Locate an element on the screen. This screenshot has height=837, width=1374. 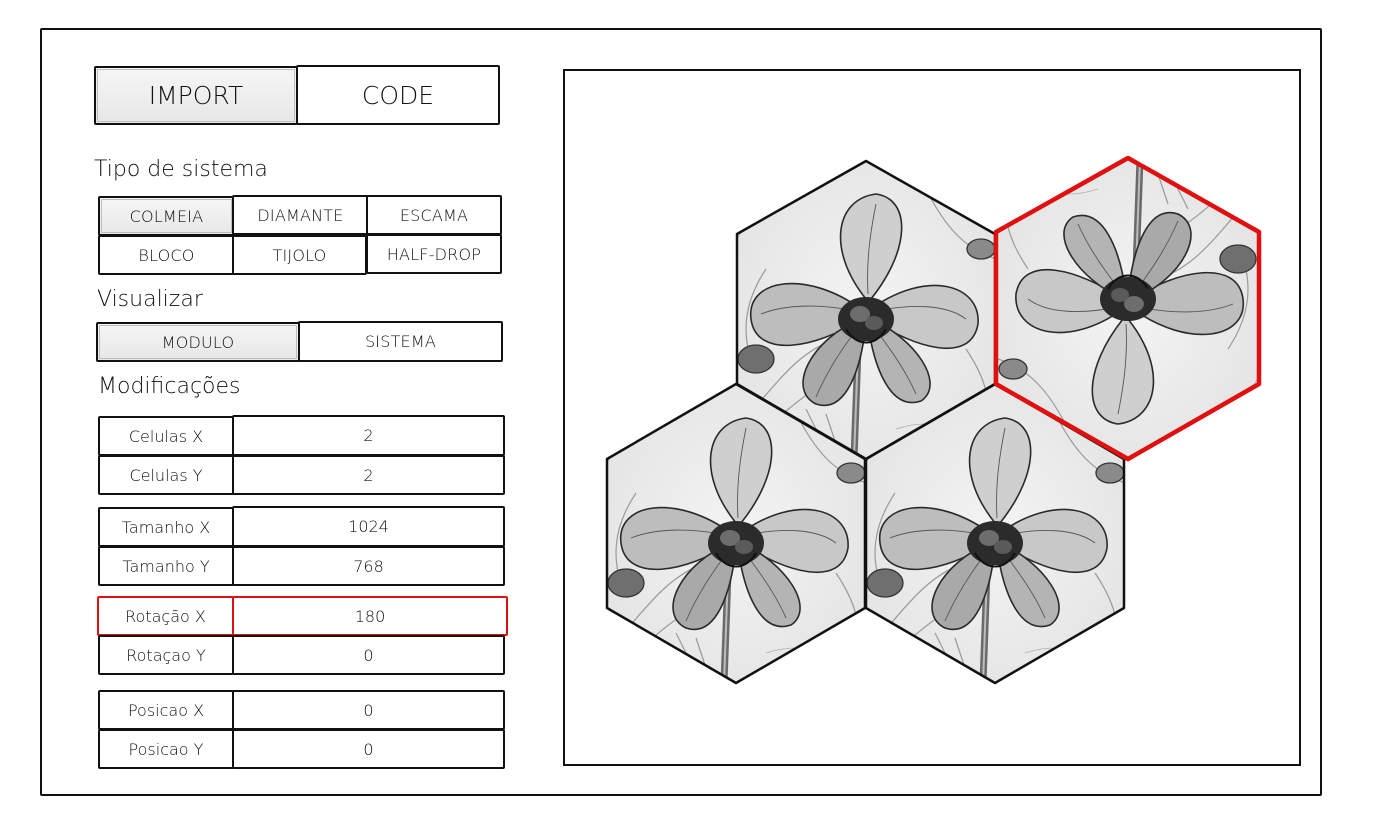
rotation-y-label: Rotaçao Y is located at coordinates (166, 655).